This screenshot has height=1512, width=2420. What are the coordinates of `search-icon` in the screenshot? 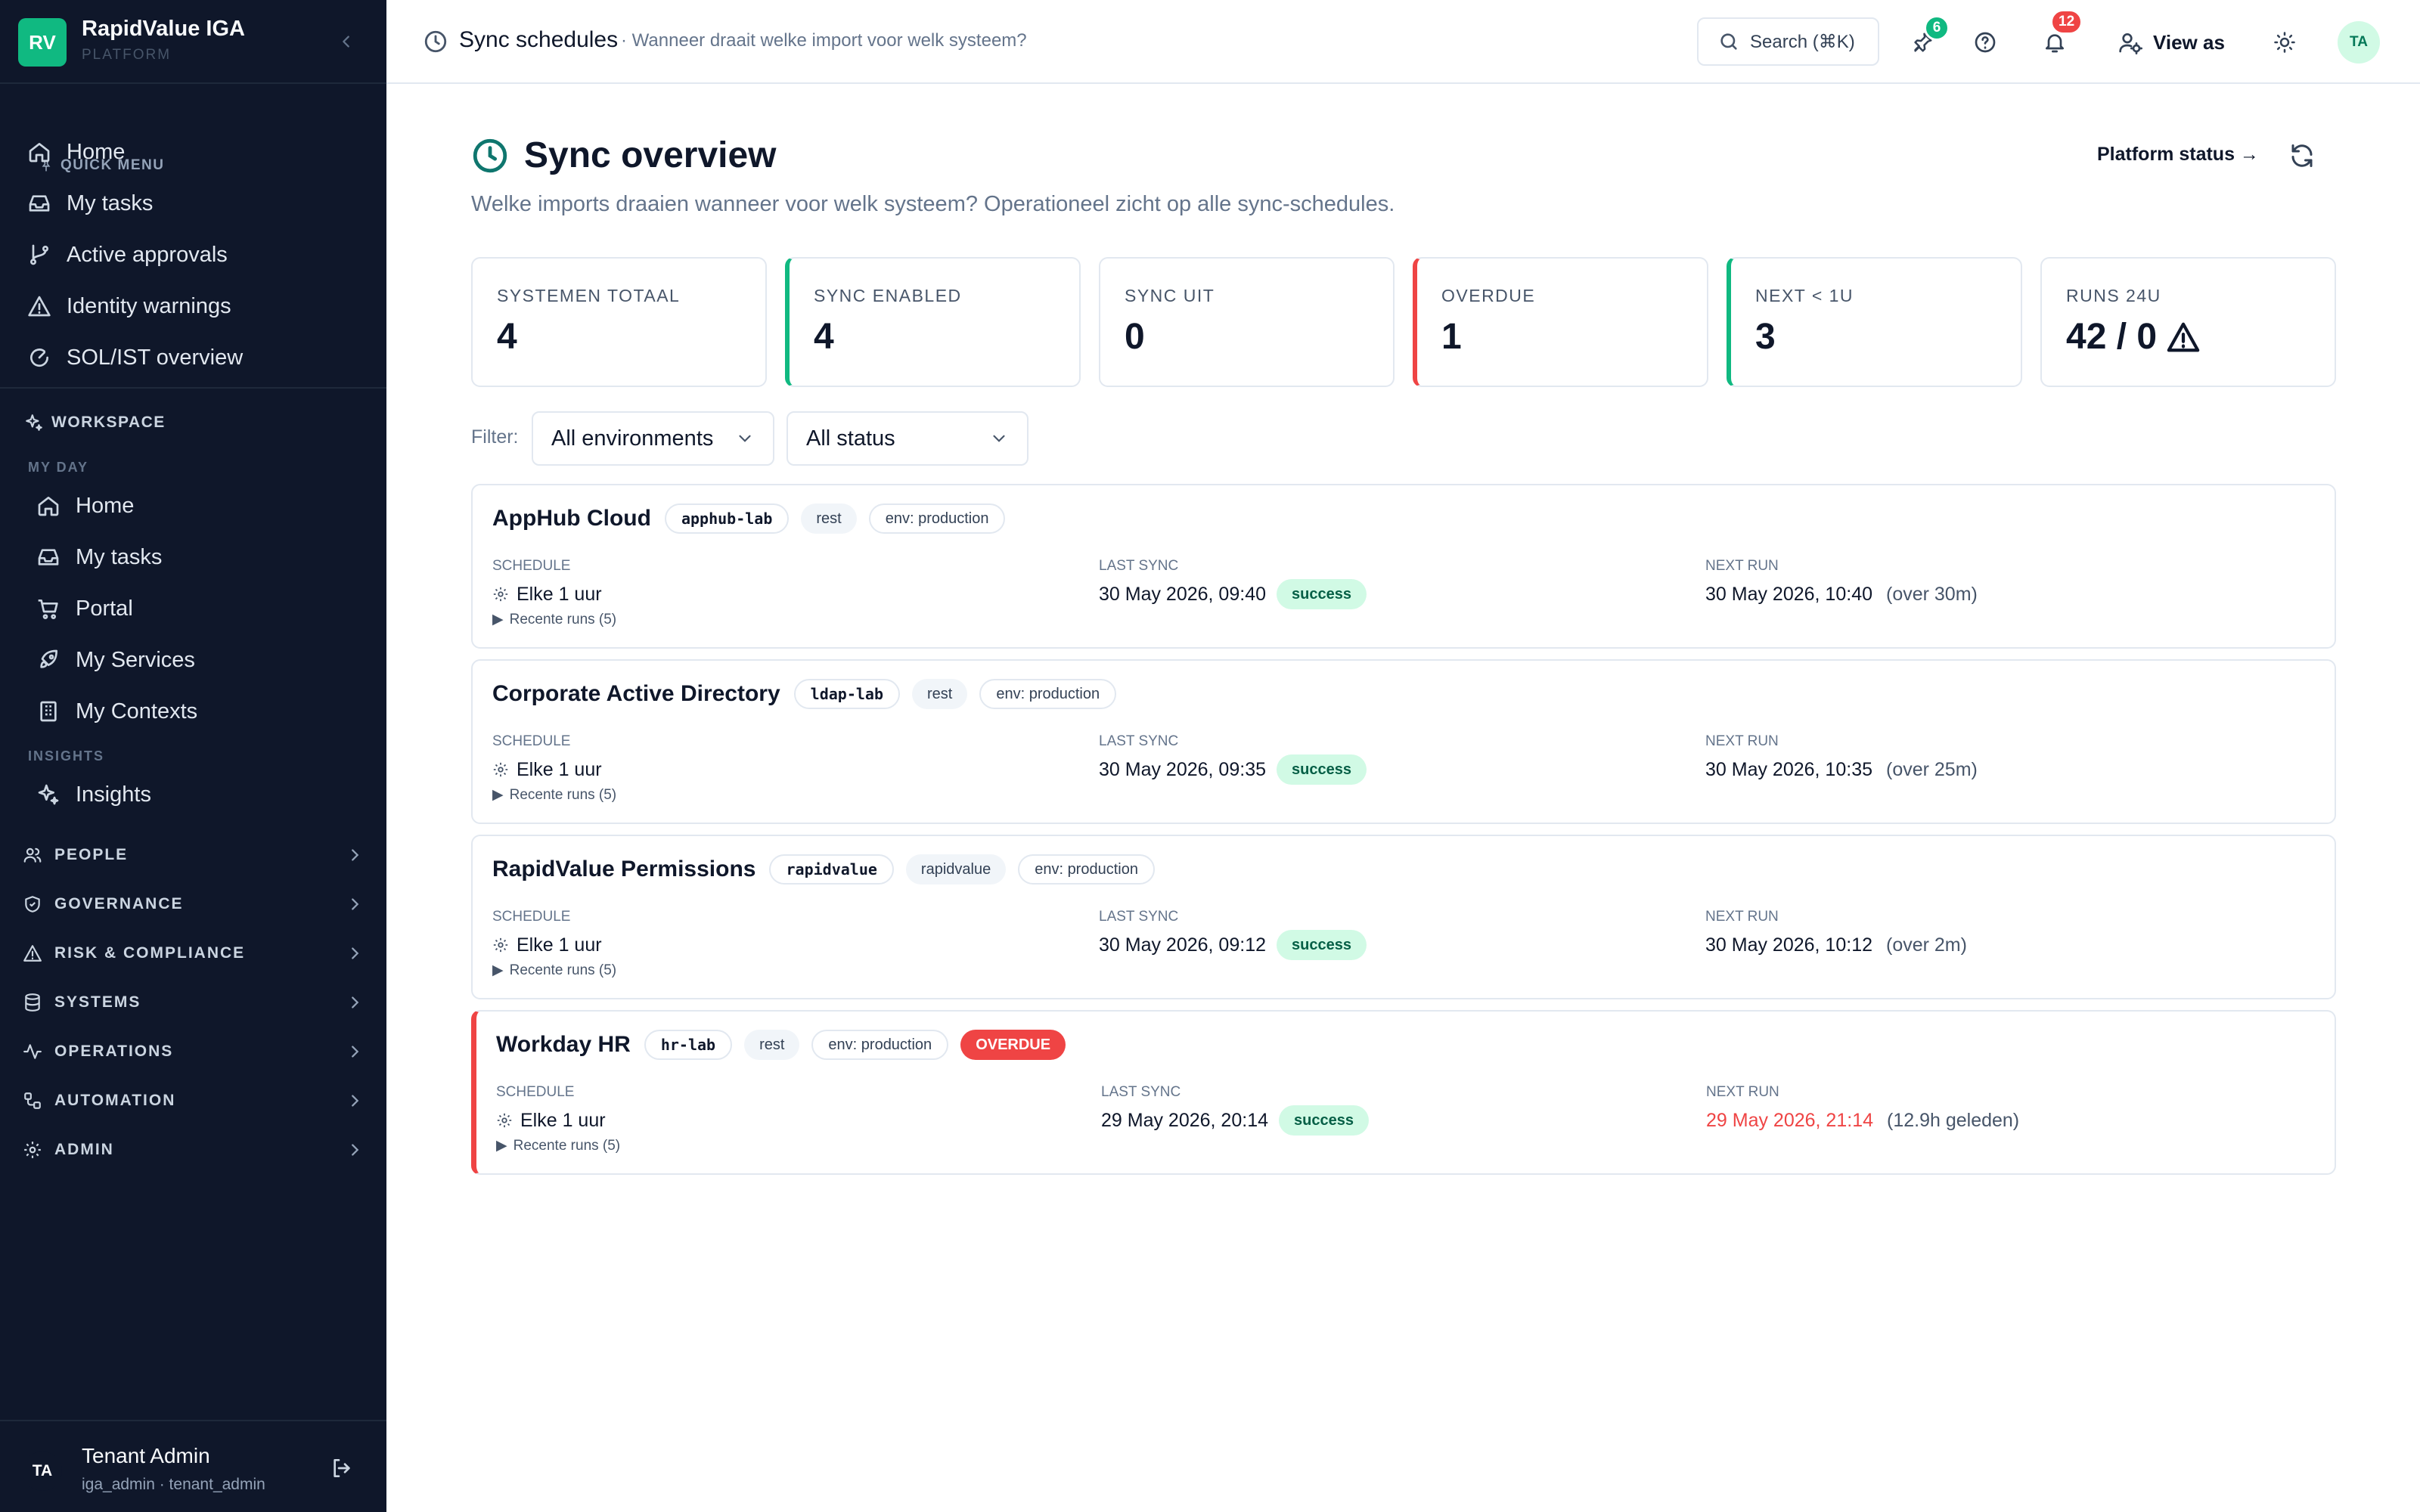 It's located at (1728, 42).